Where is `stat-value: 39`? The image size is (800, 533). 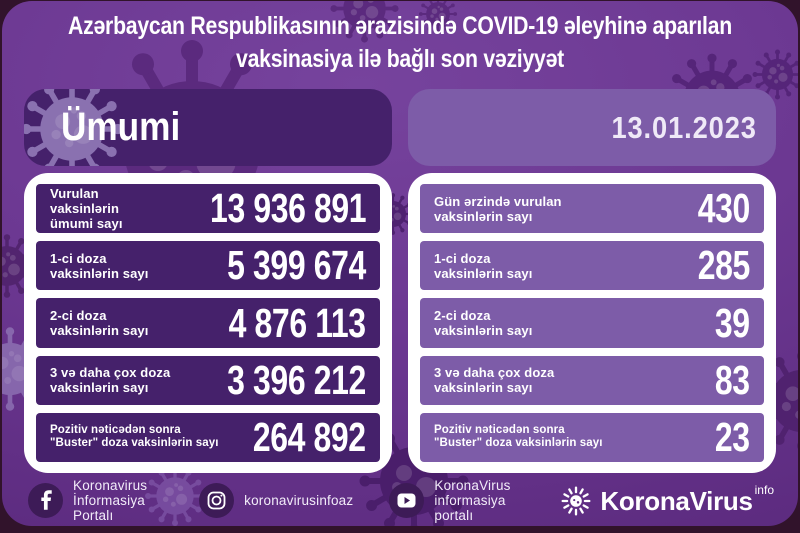
stat-value: 39 is located at coordinates (732, 322).